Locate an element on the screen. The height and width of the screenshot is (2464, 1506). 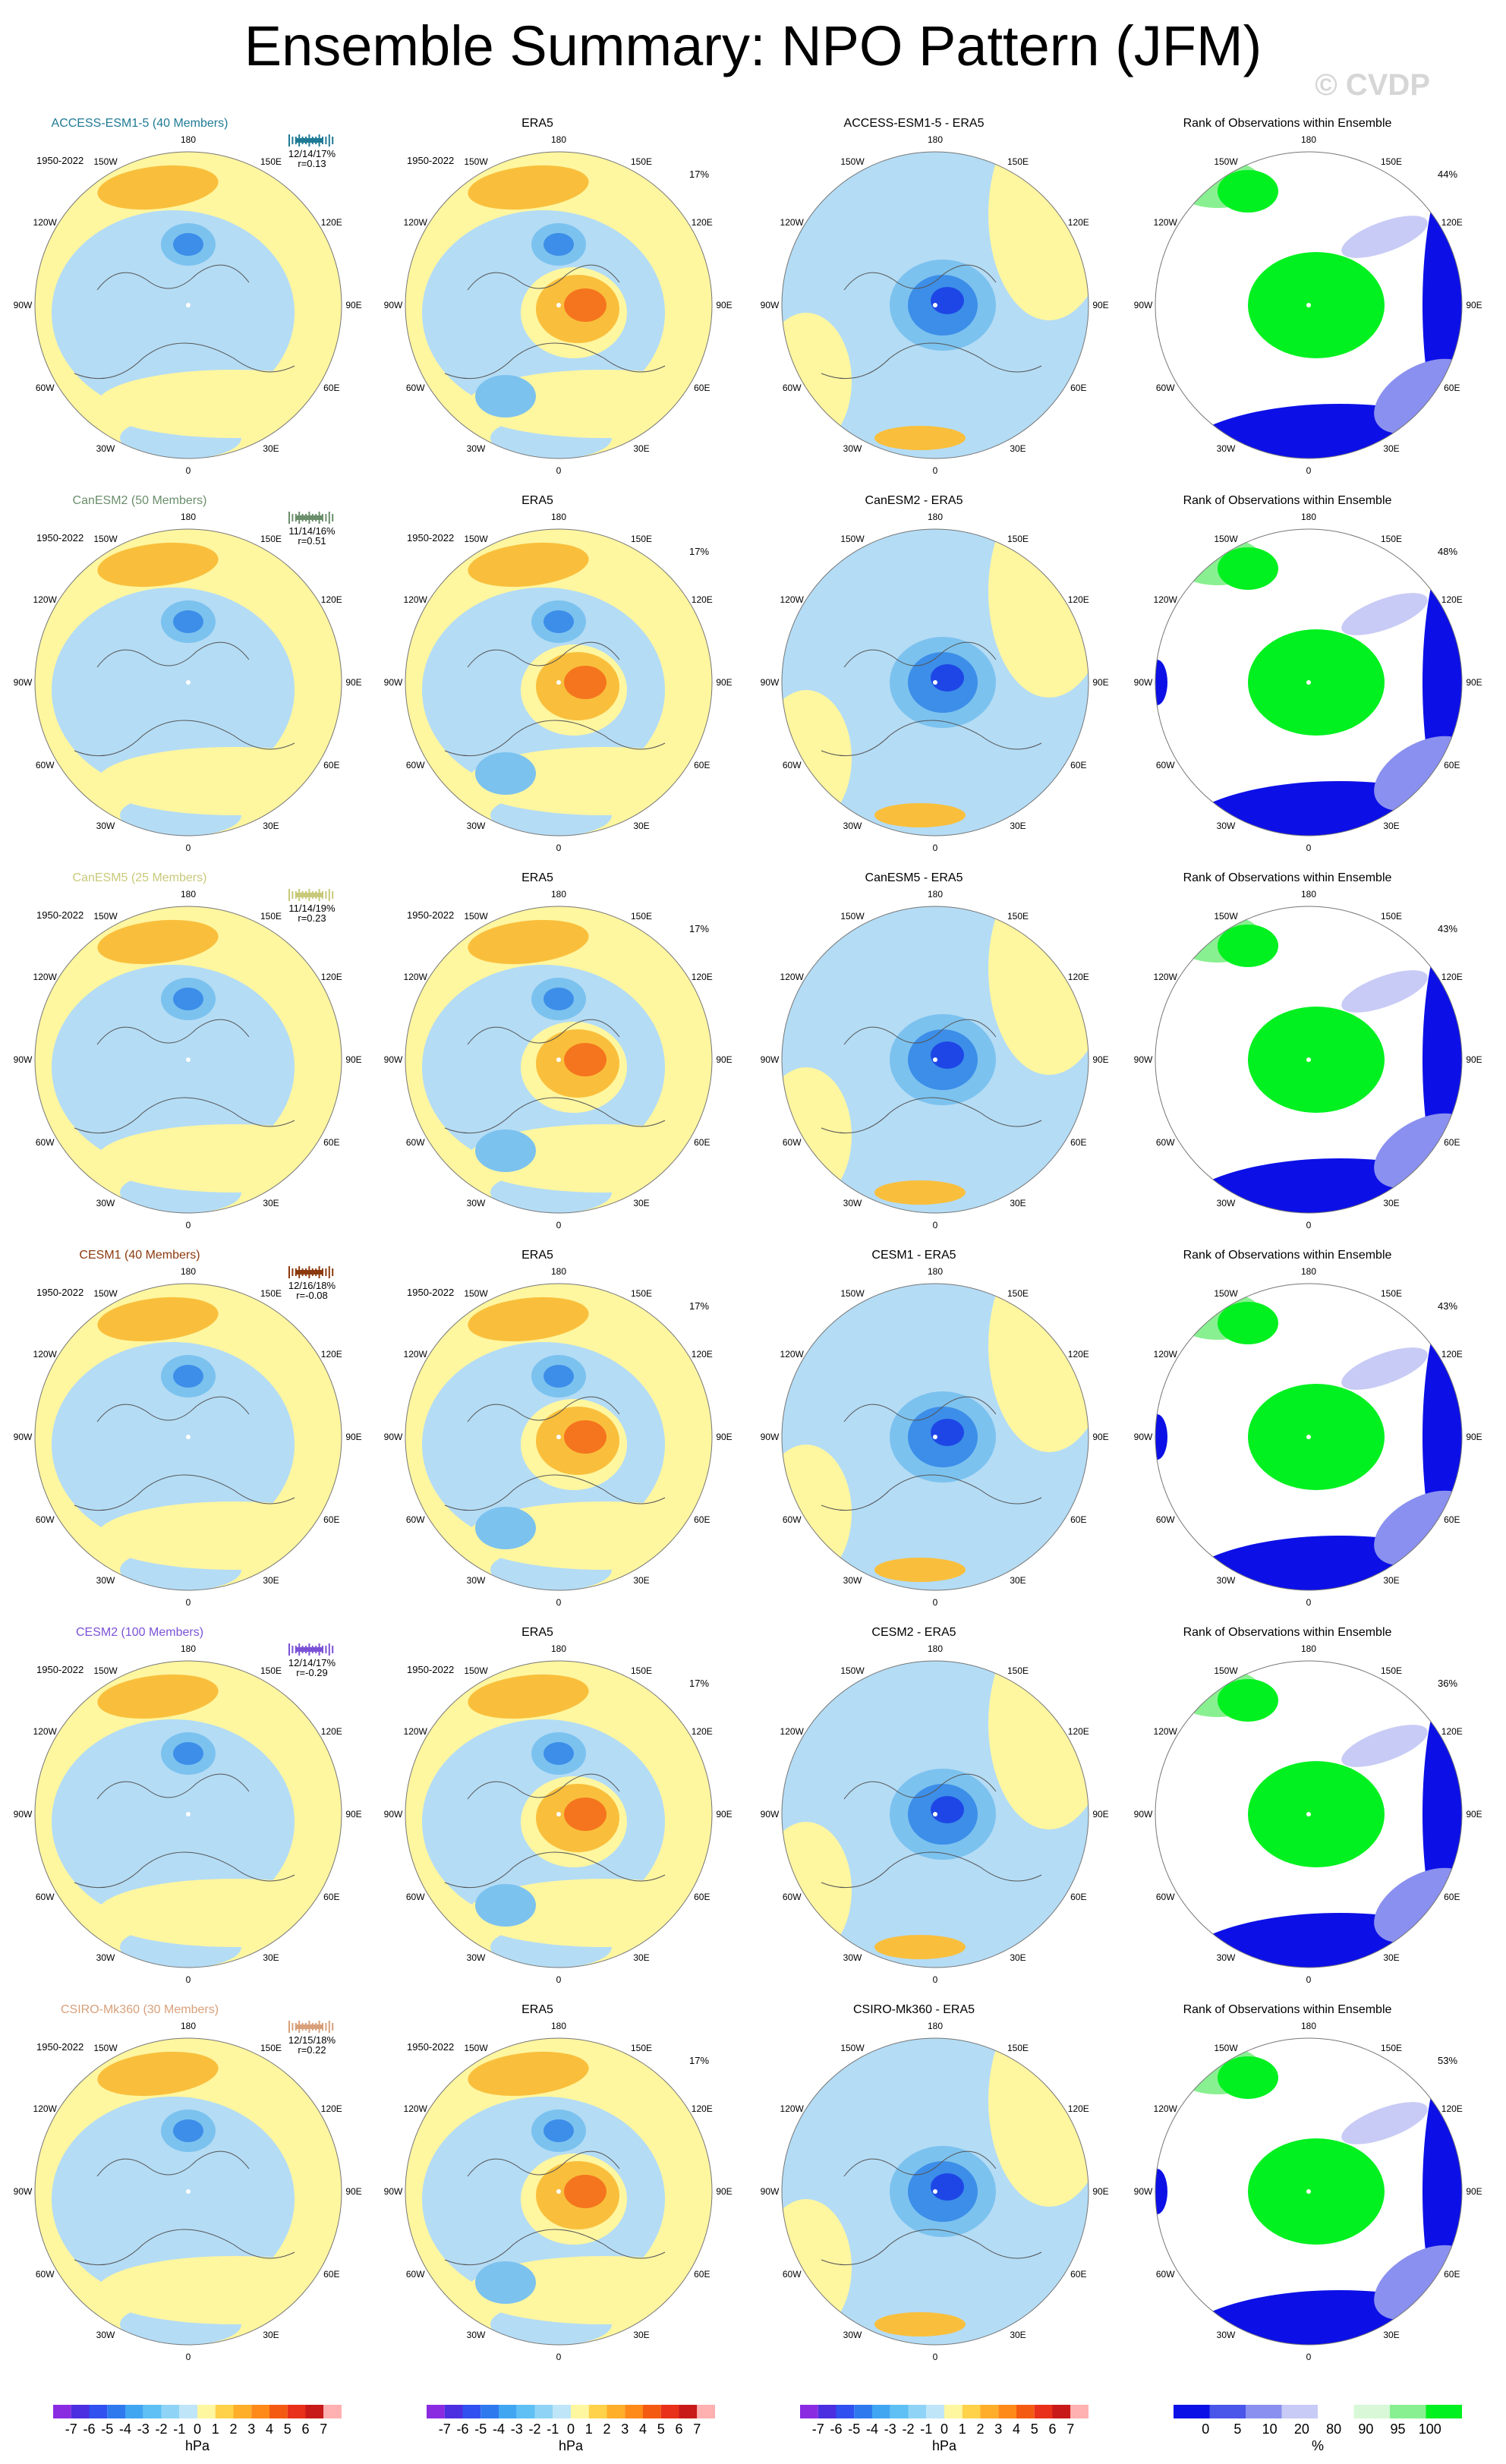
panel-title: Rank of Observations within Ensemble is located at coordinates (1287, 2010).